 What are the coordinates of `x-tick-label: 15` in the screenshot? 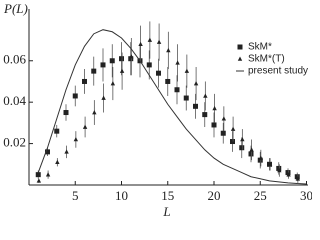 It's located at (167, 195).